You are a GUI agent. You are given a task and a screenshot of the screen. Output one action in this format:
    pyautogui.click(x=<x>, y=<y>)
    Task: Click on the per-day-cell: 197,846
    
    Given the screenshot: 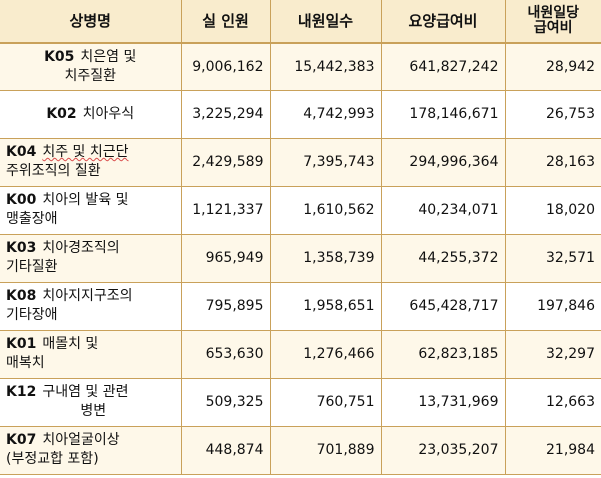 What is the action you would take?
    pyautogui.click(x=566, y=306)
    